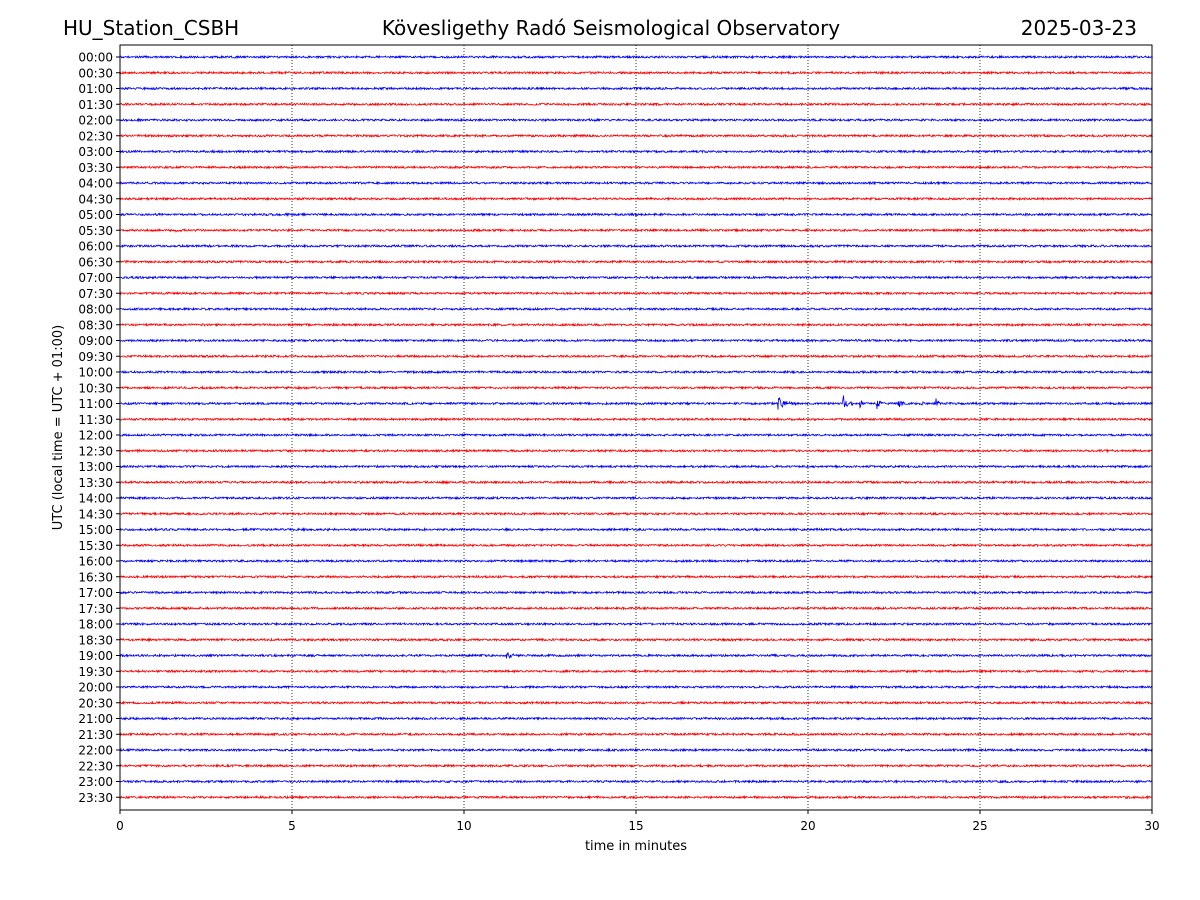 The image size is (1200, 900). What do you see at coordinates (95, 152) in the screenshot?
I see `y-tick-label: 03:00` at bounding box center [95, 152].